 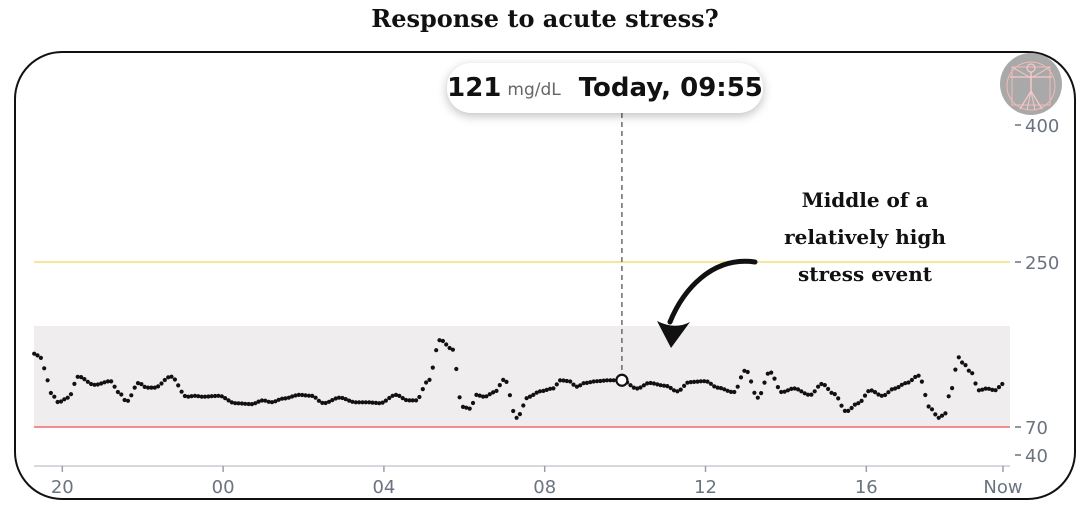 What do you see at coordinates (1037, 291) in the screenshot?
I see `y-axis-ticks: 400 250 70 40` at bounding box center [1037, 291].